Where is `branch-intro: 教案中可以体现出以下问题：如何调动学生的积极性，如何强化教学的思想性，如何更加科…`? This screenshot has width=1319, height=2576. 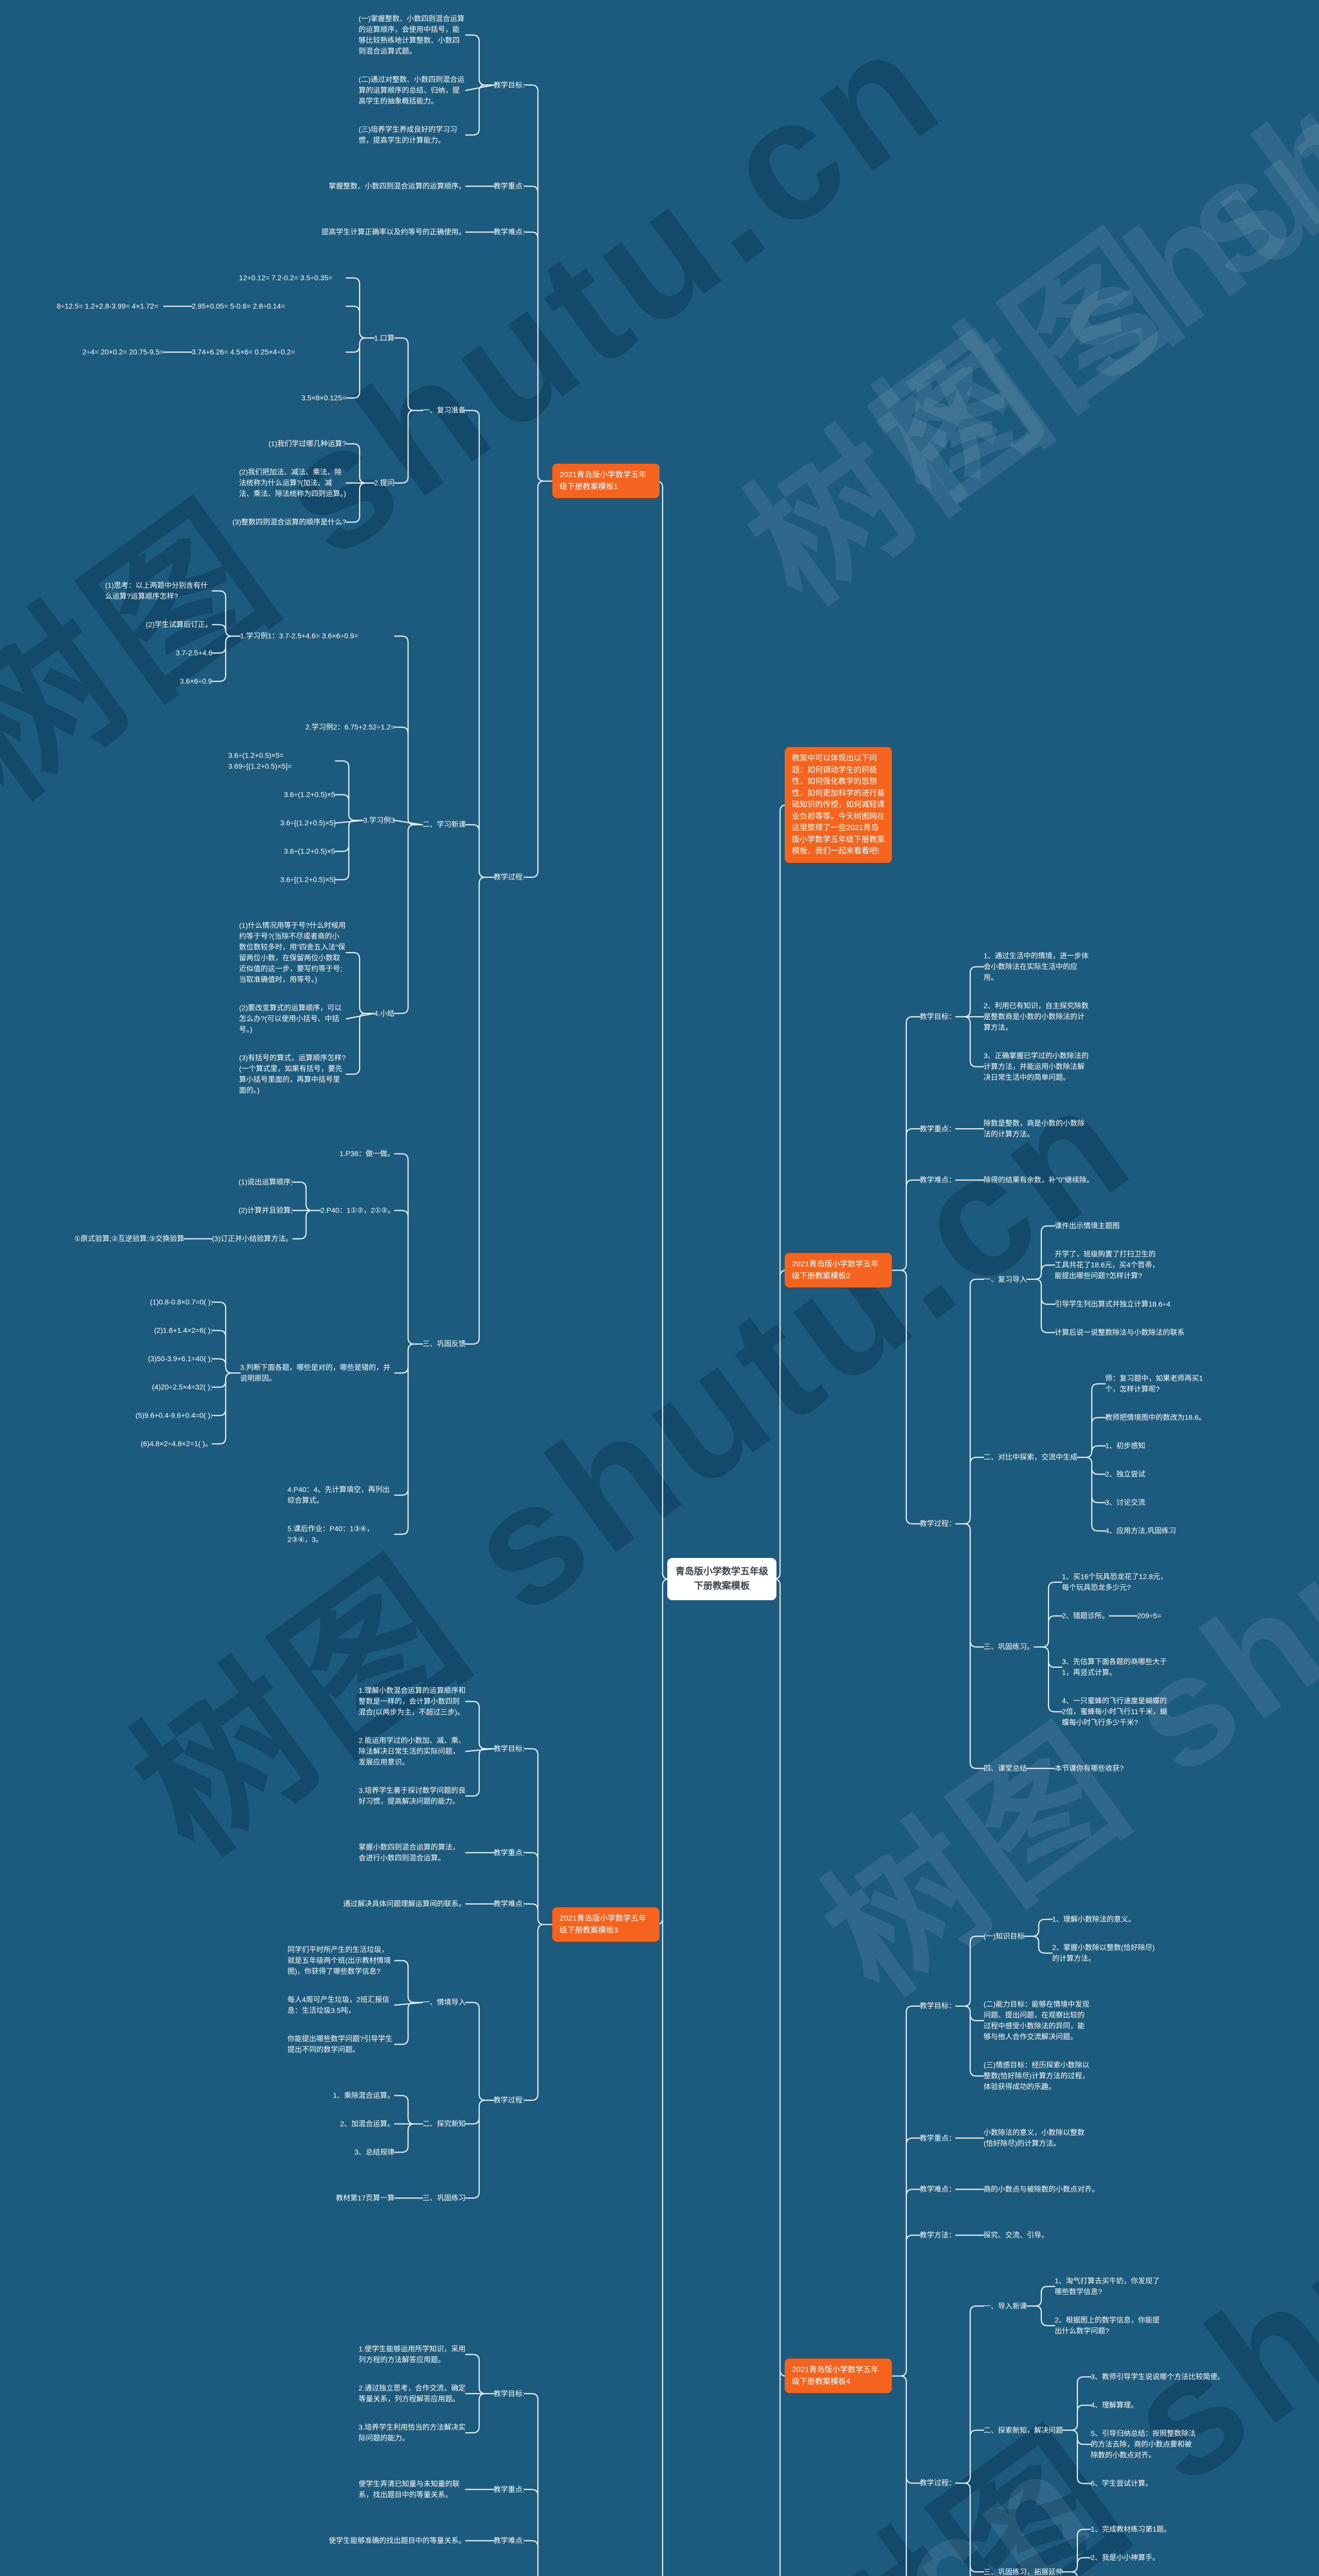
branch-intro: 教案中可以体现出以下问题：如何调动学生的积极性，如何强化教学的思想性，如何更加科… is located at coordinates (838, 805).